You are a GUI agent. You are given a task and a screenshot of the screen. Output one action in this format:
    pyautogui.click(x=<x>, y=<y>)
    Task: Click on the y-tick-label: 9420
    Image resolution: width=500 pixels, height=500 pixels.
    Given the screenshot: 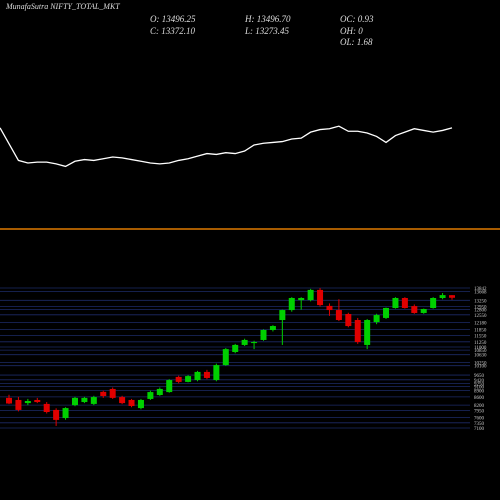 What is the action you would take?
    pyautogui.click(x=479, y=381)
    